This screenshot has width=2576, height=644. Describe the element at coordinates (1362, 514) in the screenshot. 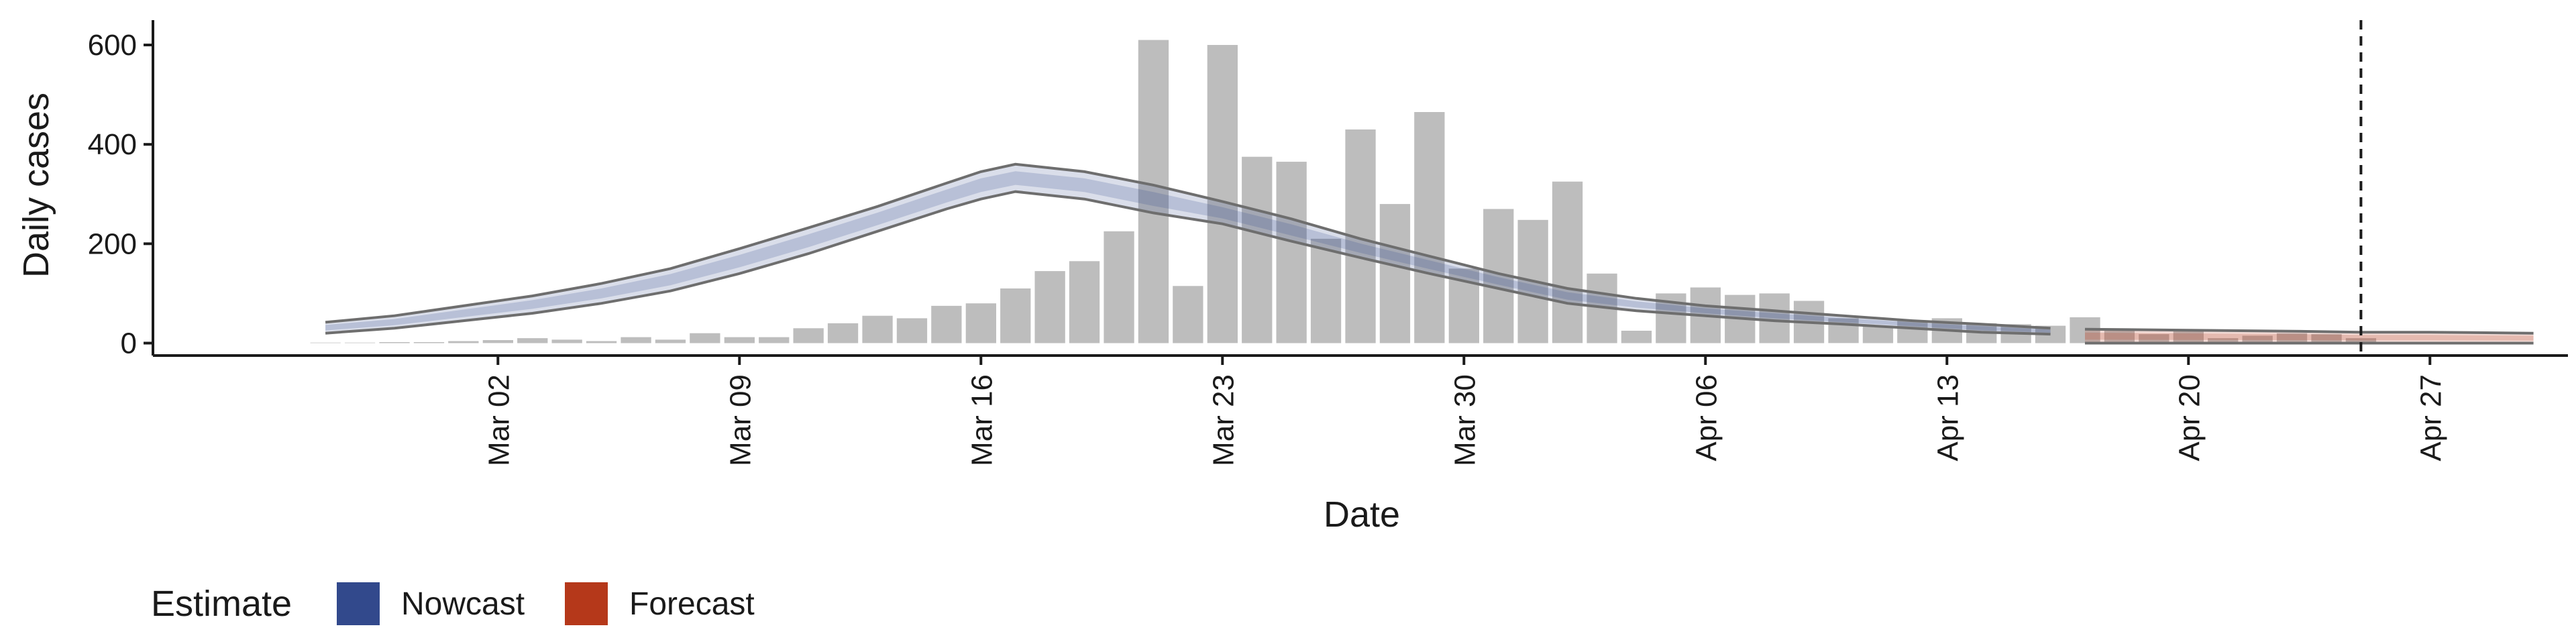

I see `x-axis-title: Date` at that location.